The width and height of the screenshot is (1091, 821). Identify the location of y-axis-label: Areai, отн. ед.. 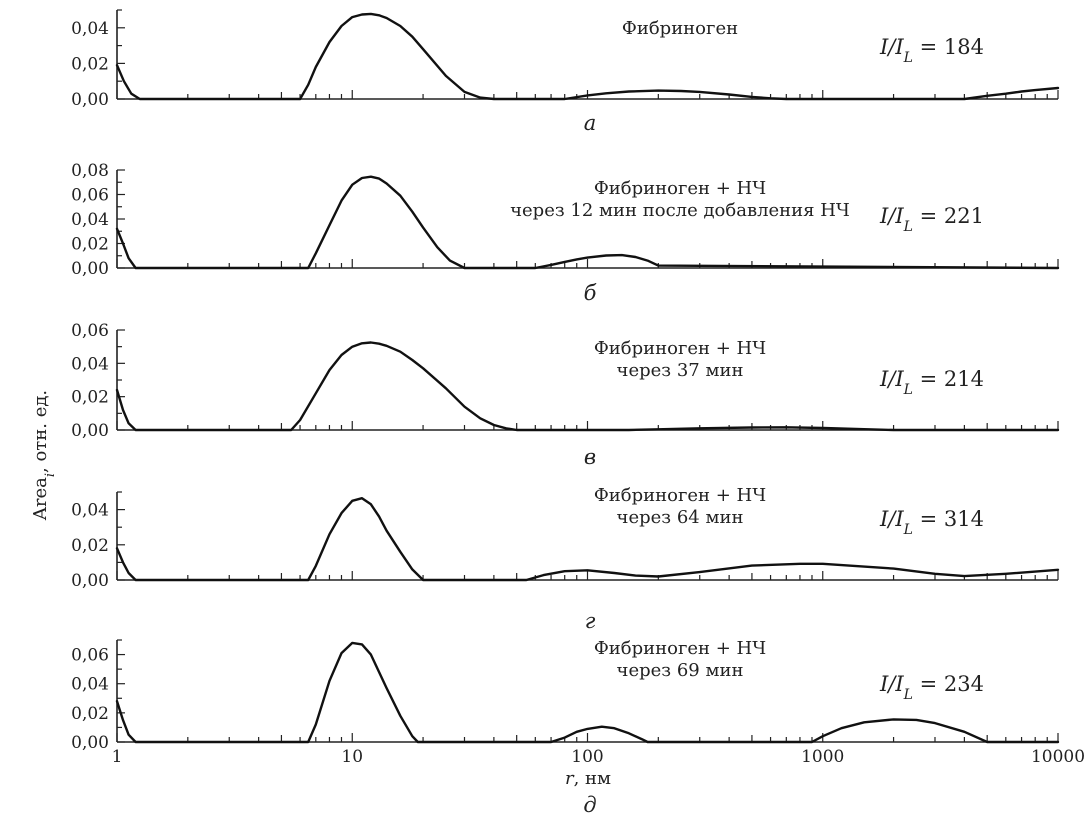
(44, 455).